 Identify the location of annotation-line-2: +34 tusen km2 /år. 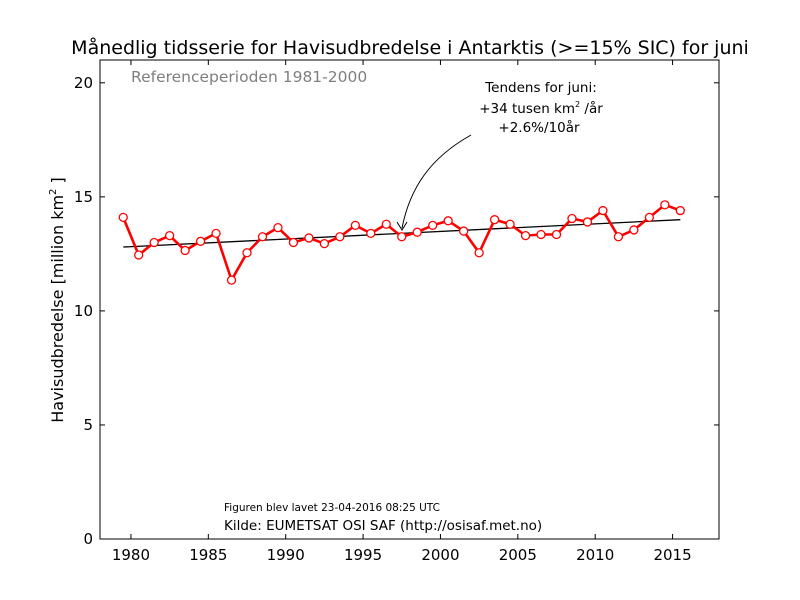
(541, 108).